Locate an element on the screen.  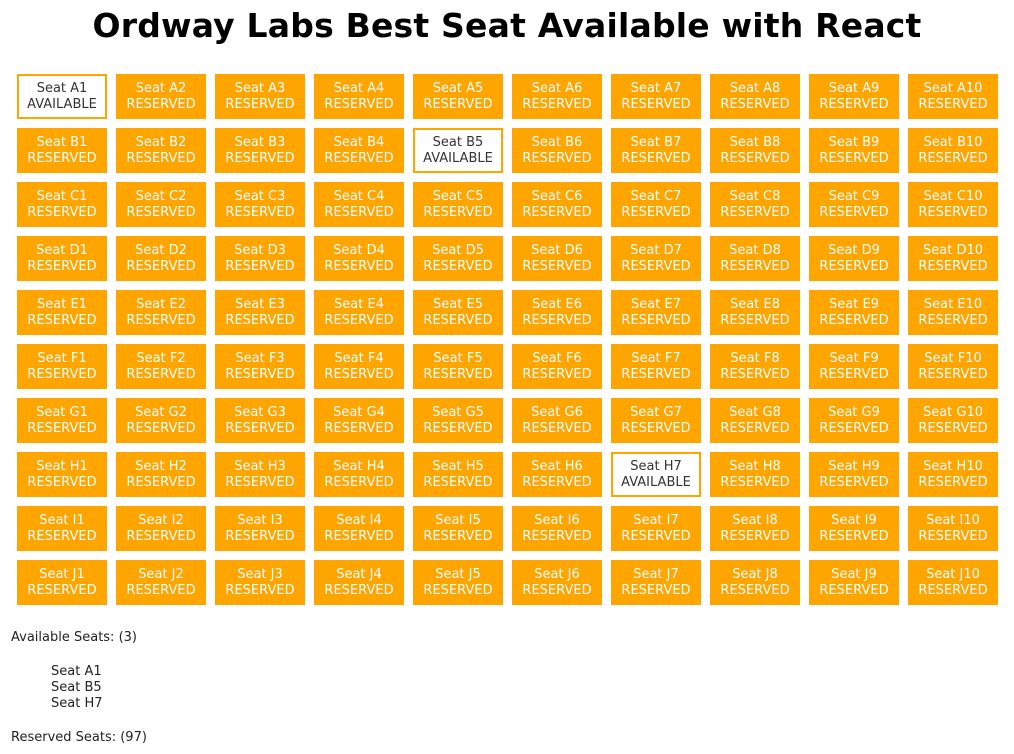
seat-e3: Seat E3 RESERVED is located at coordinates (260, 312).